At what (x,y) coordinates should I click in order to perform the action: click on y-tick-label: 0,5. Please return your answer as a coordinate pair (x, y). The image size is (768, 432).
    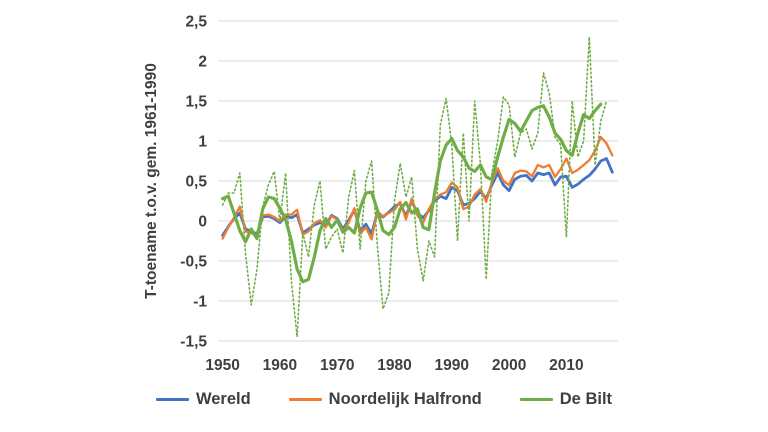
    Looking at the image, I should click on (196, 182).